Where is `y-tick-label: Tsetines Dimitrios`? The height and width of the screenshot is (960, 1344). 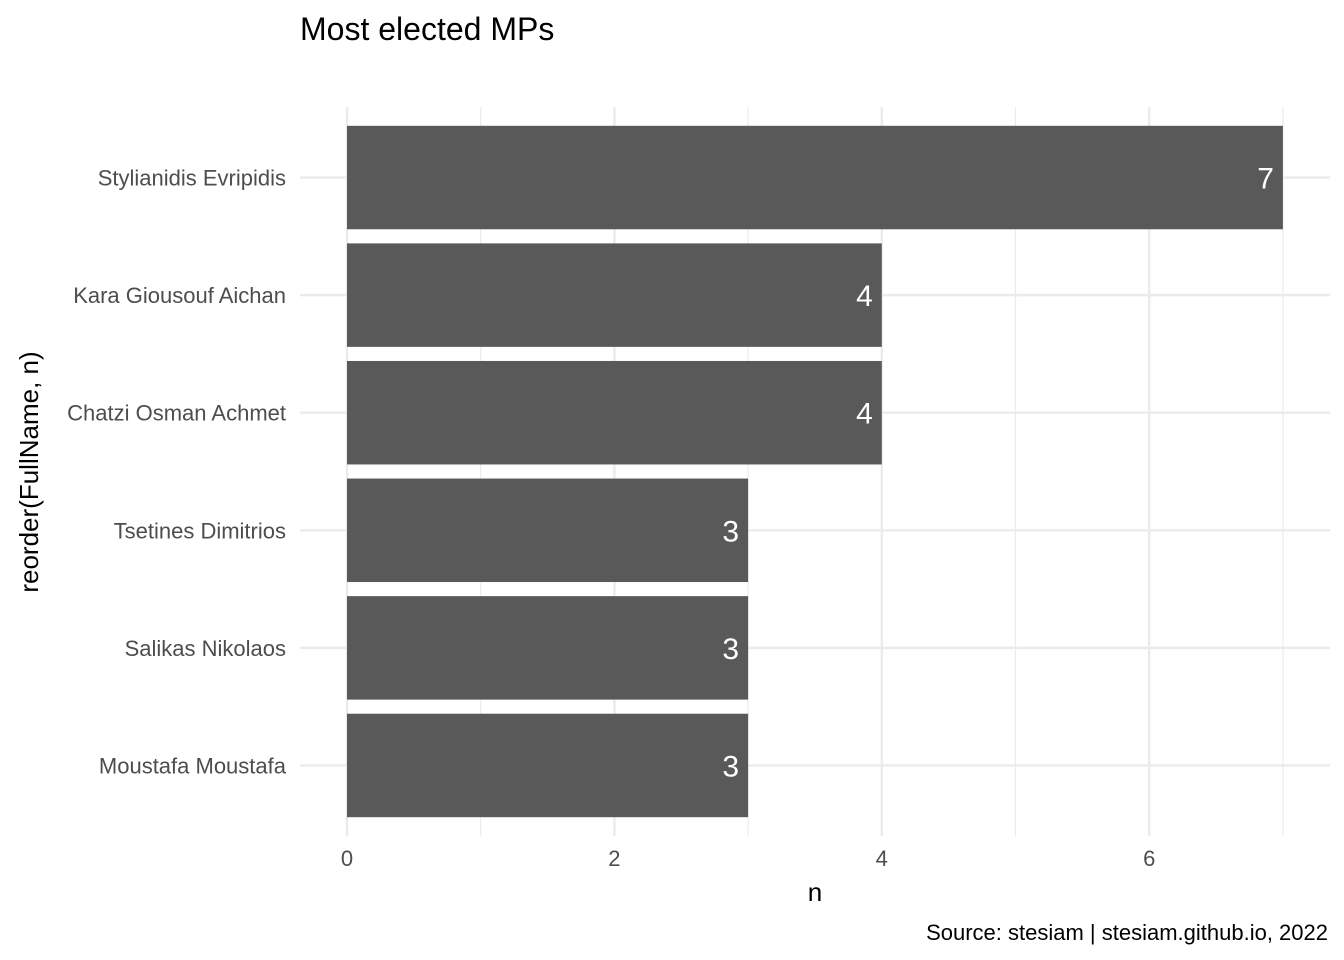
y-tick-label: Tsetines Dimitrios is located at coordinates (200, 530).